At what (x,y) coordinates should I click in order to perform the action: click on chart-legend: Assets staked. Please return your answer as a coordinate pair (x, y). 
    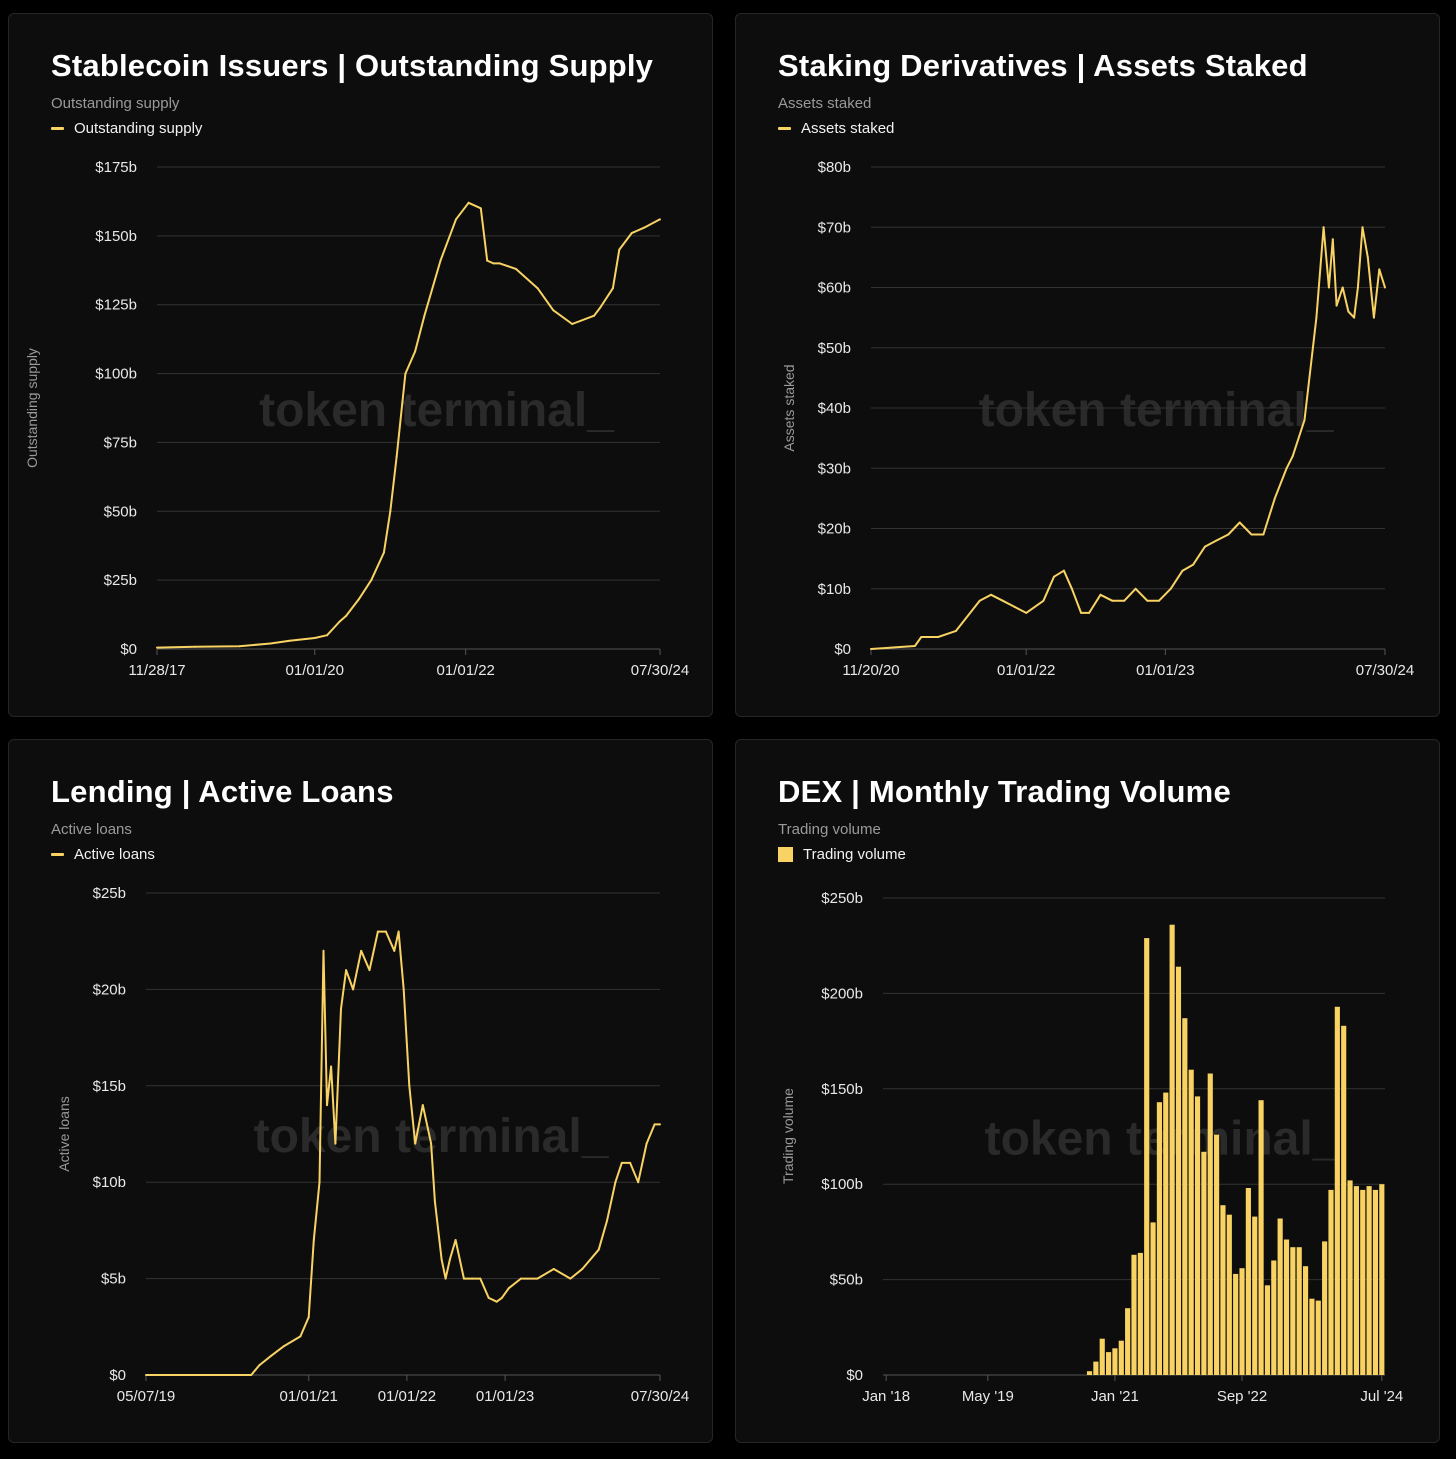
    Looking at the image, I should click on (836, 128).